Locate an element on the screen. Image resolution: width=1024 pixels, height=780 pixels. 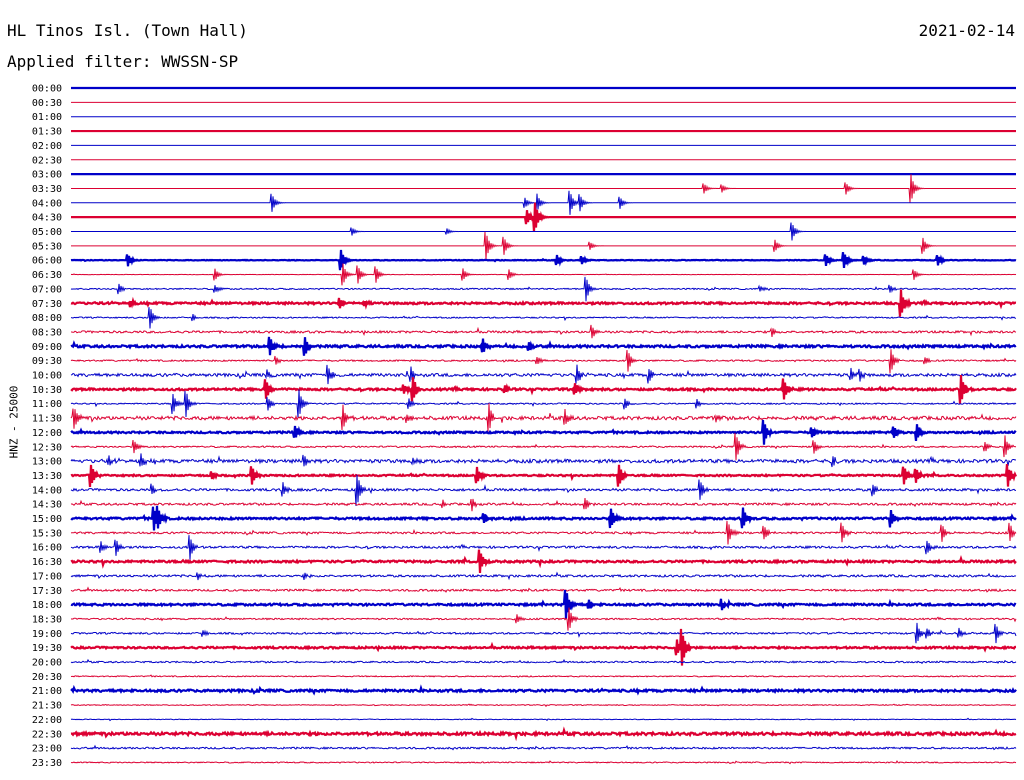
row-time-label: 19:30 is located at coordinates (47, 648).